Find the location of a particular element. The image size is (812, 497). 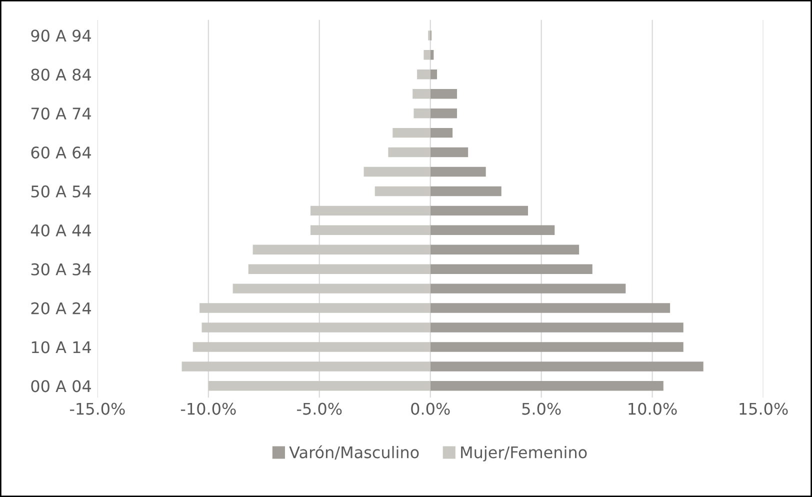

x-tick-label: -15.0% is located at coordinates (97, 408).